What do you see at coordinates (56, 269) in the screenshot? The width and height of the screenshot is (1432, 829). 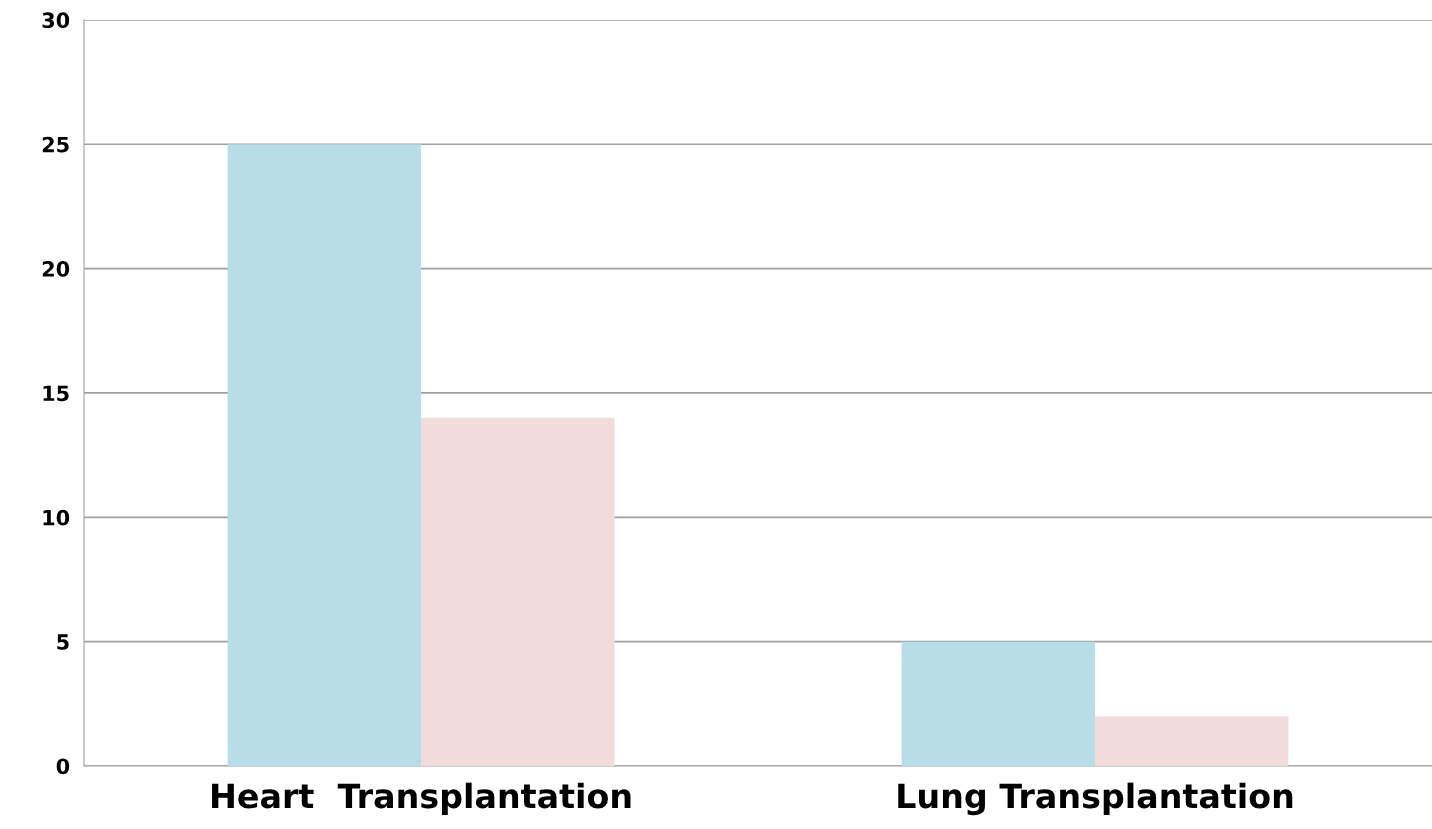 I see `y-tick-label: 20` at bounding box center [56, 269].